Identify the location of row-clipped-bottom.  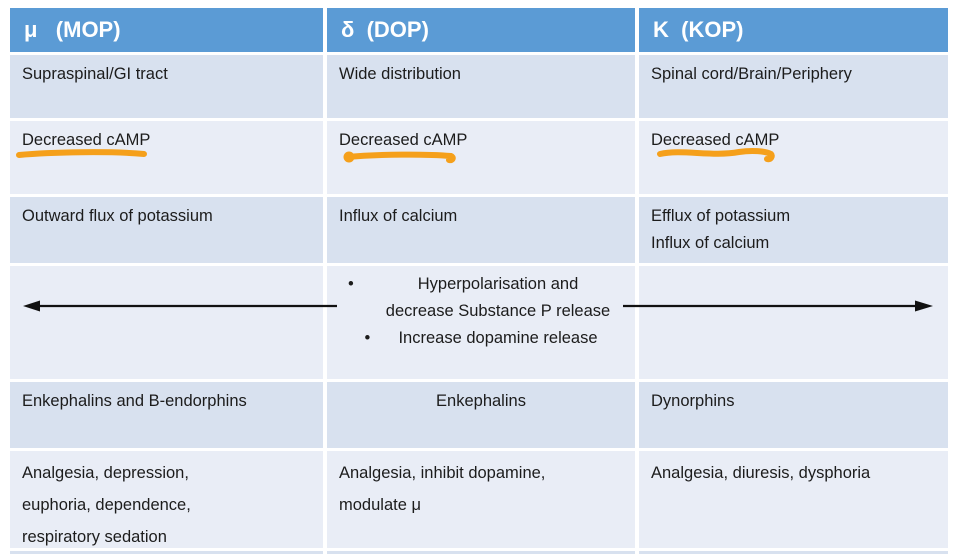
(479, 552).